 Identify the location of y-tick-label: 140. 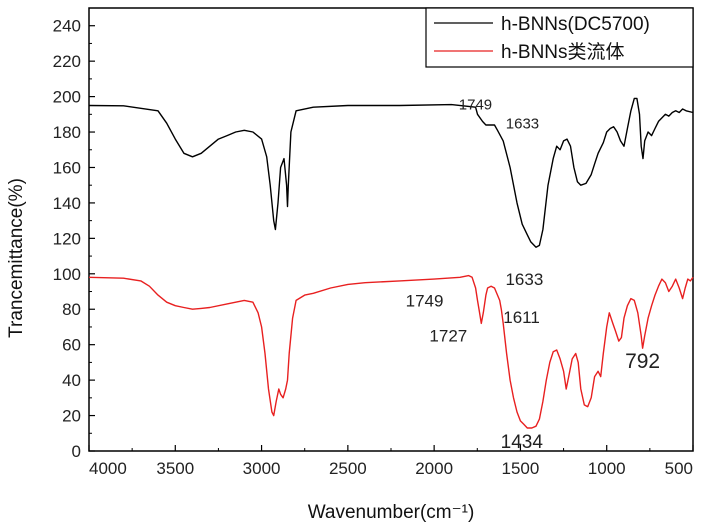
(67, 203).